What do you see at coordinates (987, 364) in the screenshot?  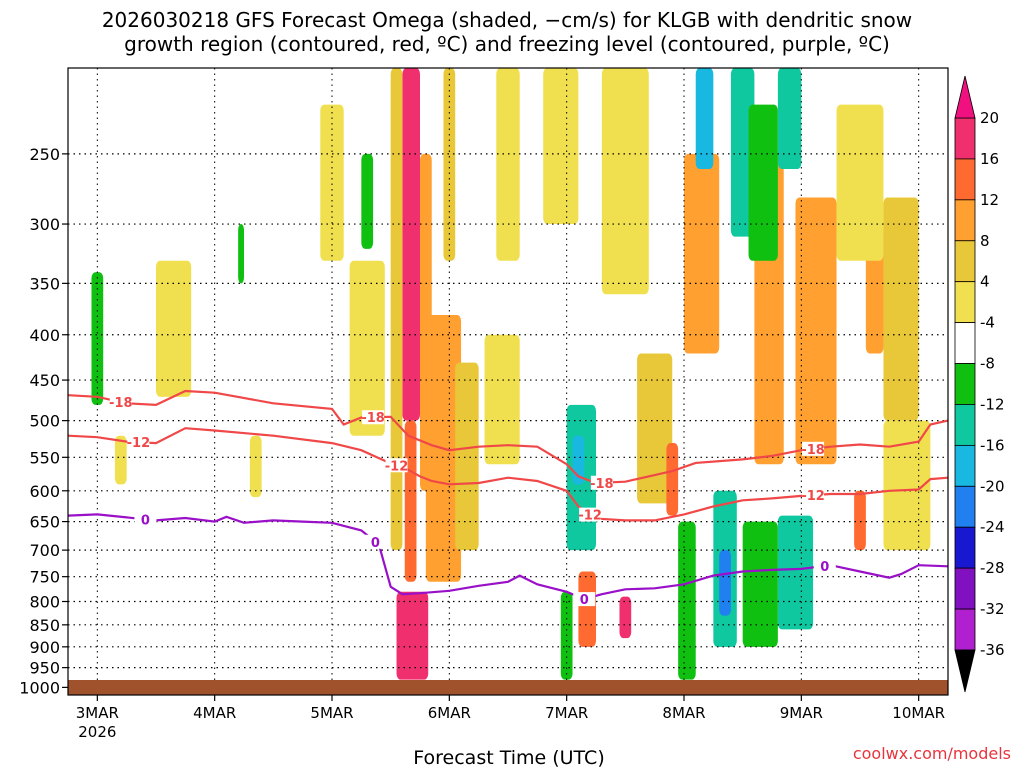 I see `colorbar-label: -8` at bounding box center [987, 364].